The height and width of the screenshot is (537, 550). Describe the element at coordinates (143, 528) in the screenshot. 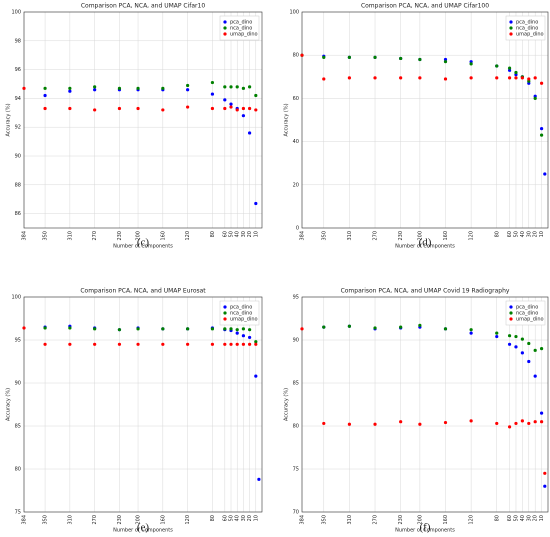

I see `caption: (e)` at that location.